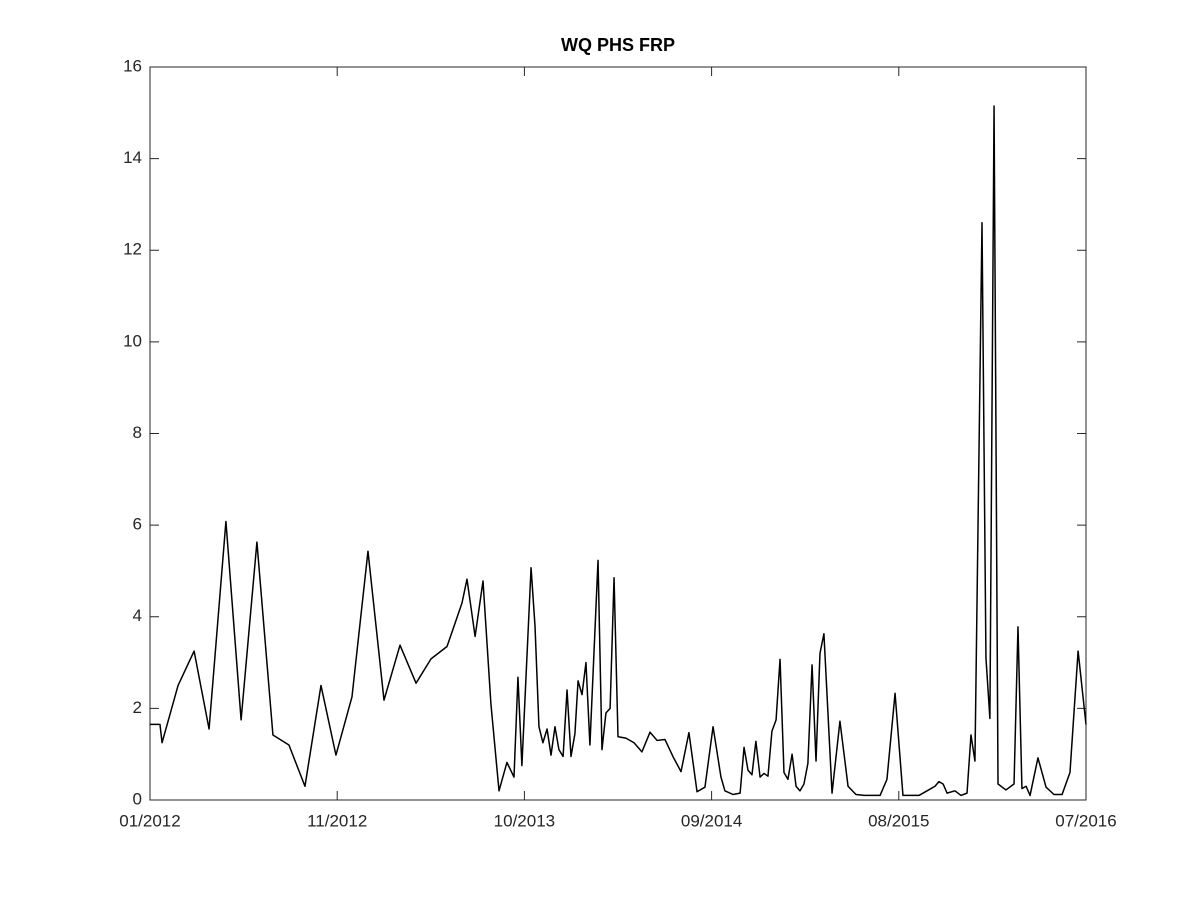 The width and height of the screenshot is (1200, 900). I want to click on x-tick-label: 08/2015, so click(898, 820).